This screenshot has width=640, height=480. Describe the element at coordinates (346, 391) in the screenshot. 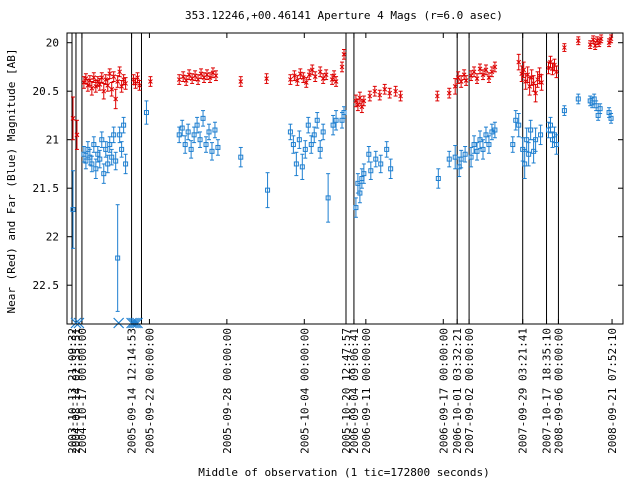

I see `x-tick-label: 2005-10-20 12:47:57` at that location.